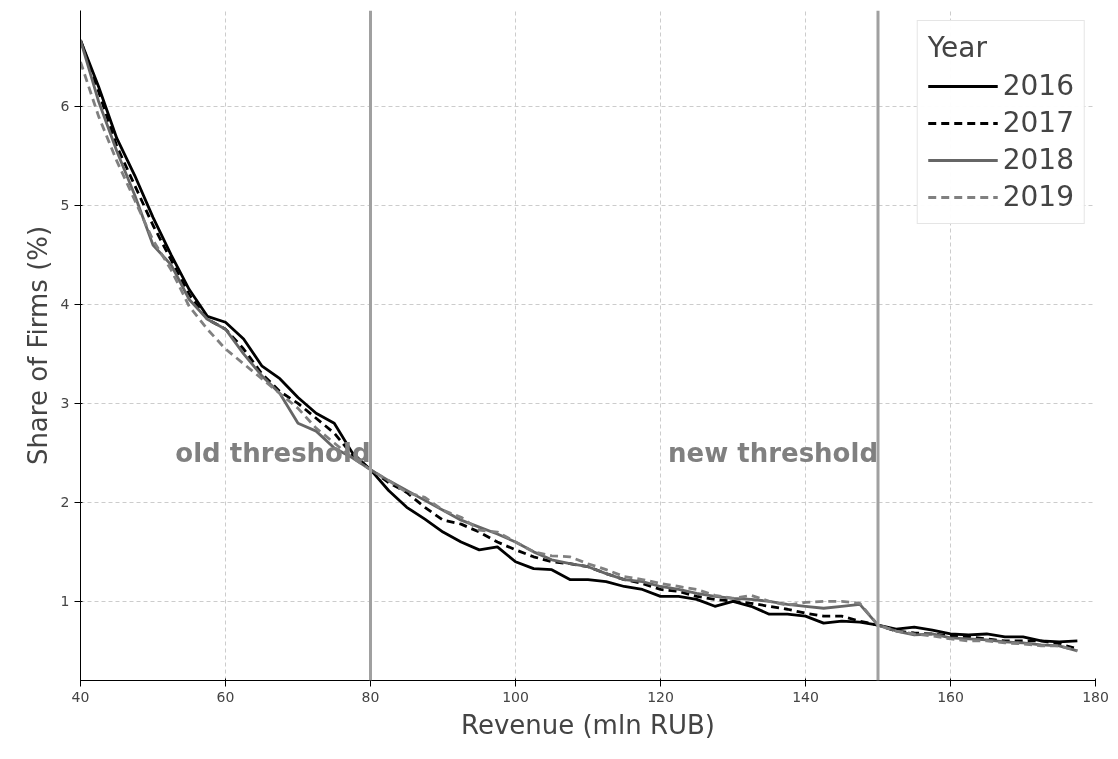 This screenshot has width=1118, height=759. What do you see at coordinates (65, 205) in the screenshot?
I see `y-tick-label: 5` at bounding box center [65, 205].